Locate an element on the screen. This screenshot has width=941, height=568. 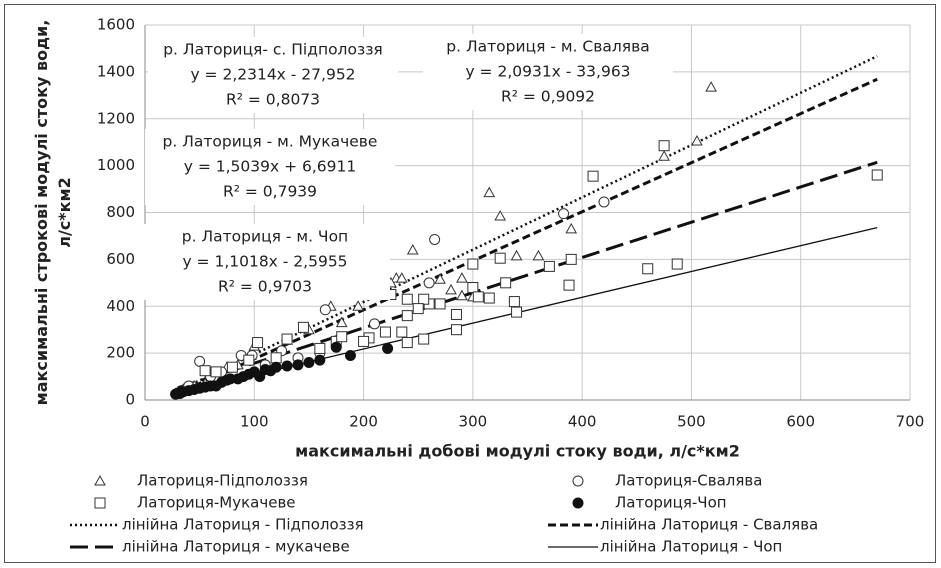
annotation: y = 1,1018x - 2,5955 is located at coordinates (264, 262).